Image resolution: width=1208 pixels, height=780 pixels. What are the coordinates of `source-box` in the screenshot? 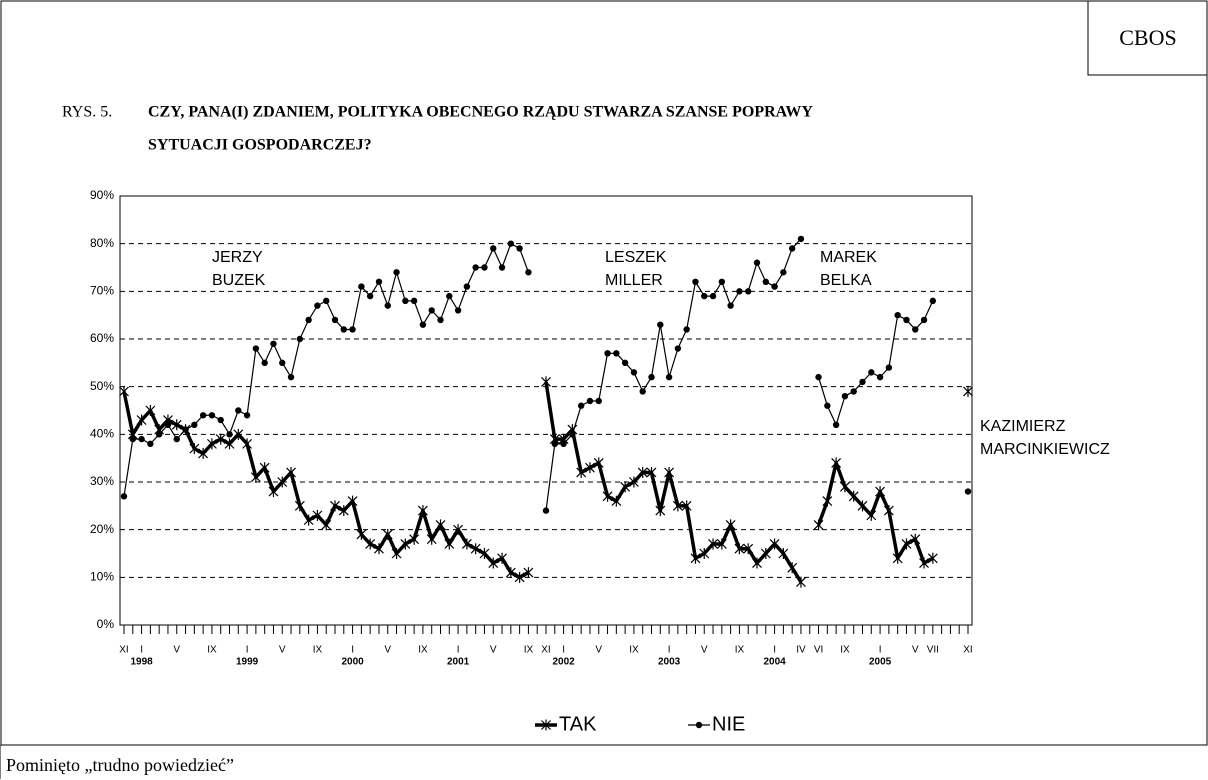 It's located at (1147, 38).